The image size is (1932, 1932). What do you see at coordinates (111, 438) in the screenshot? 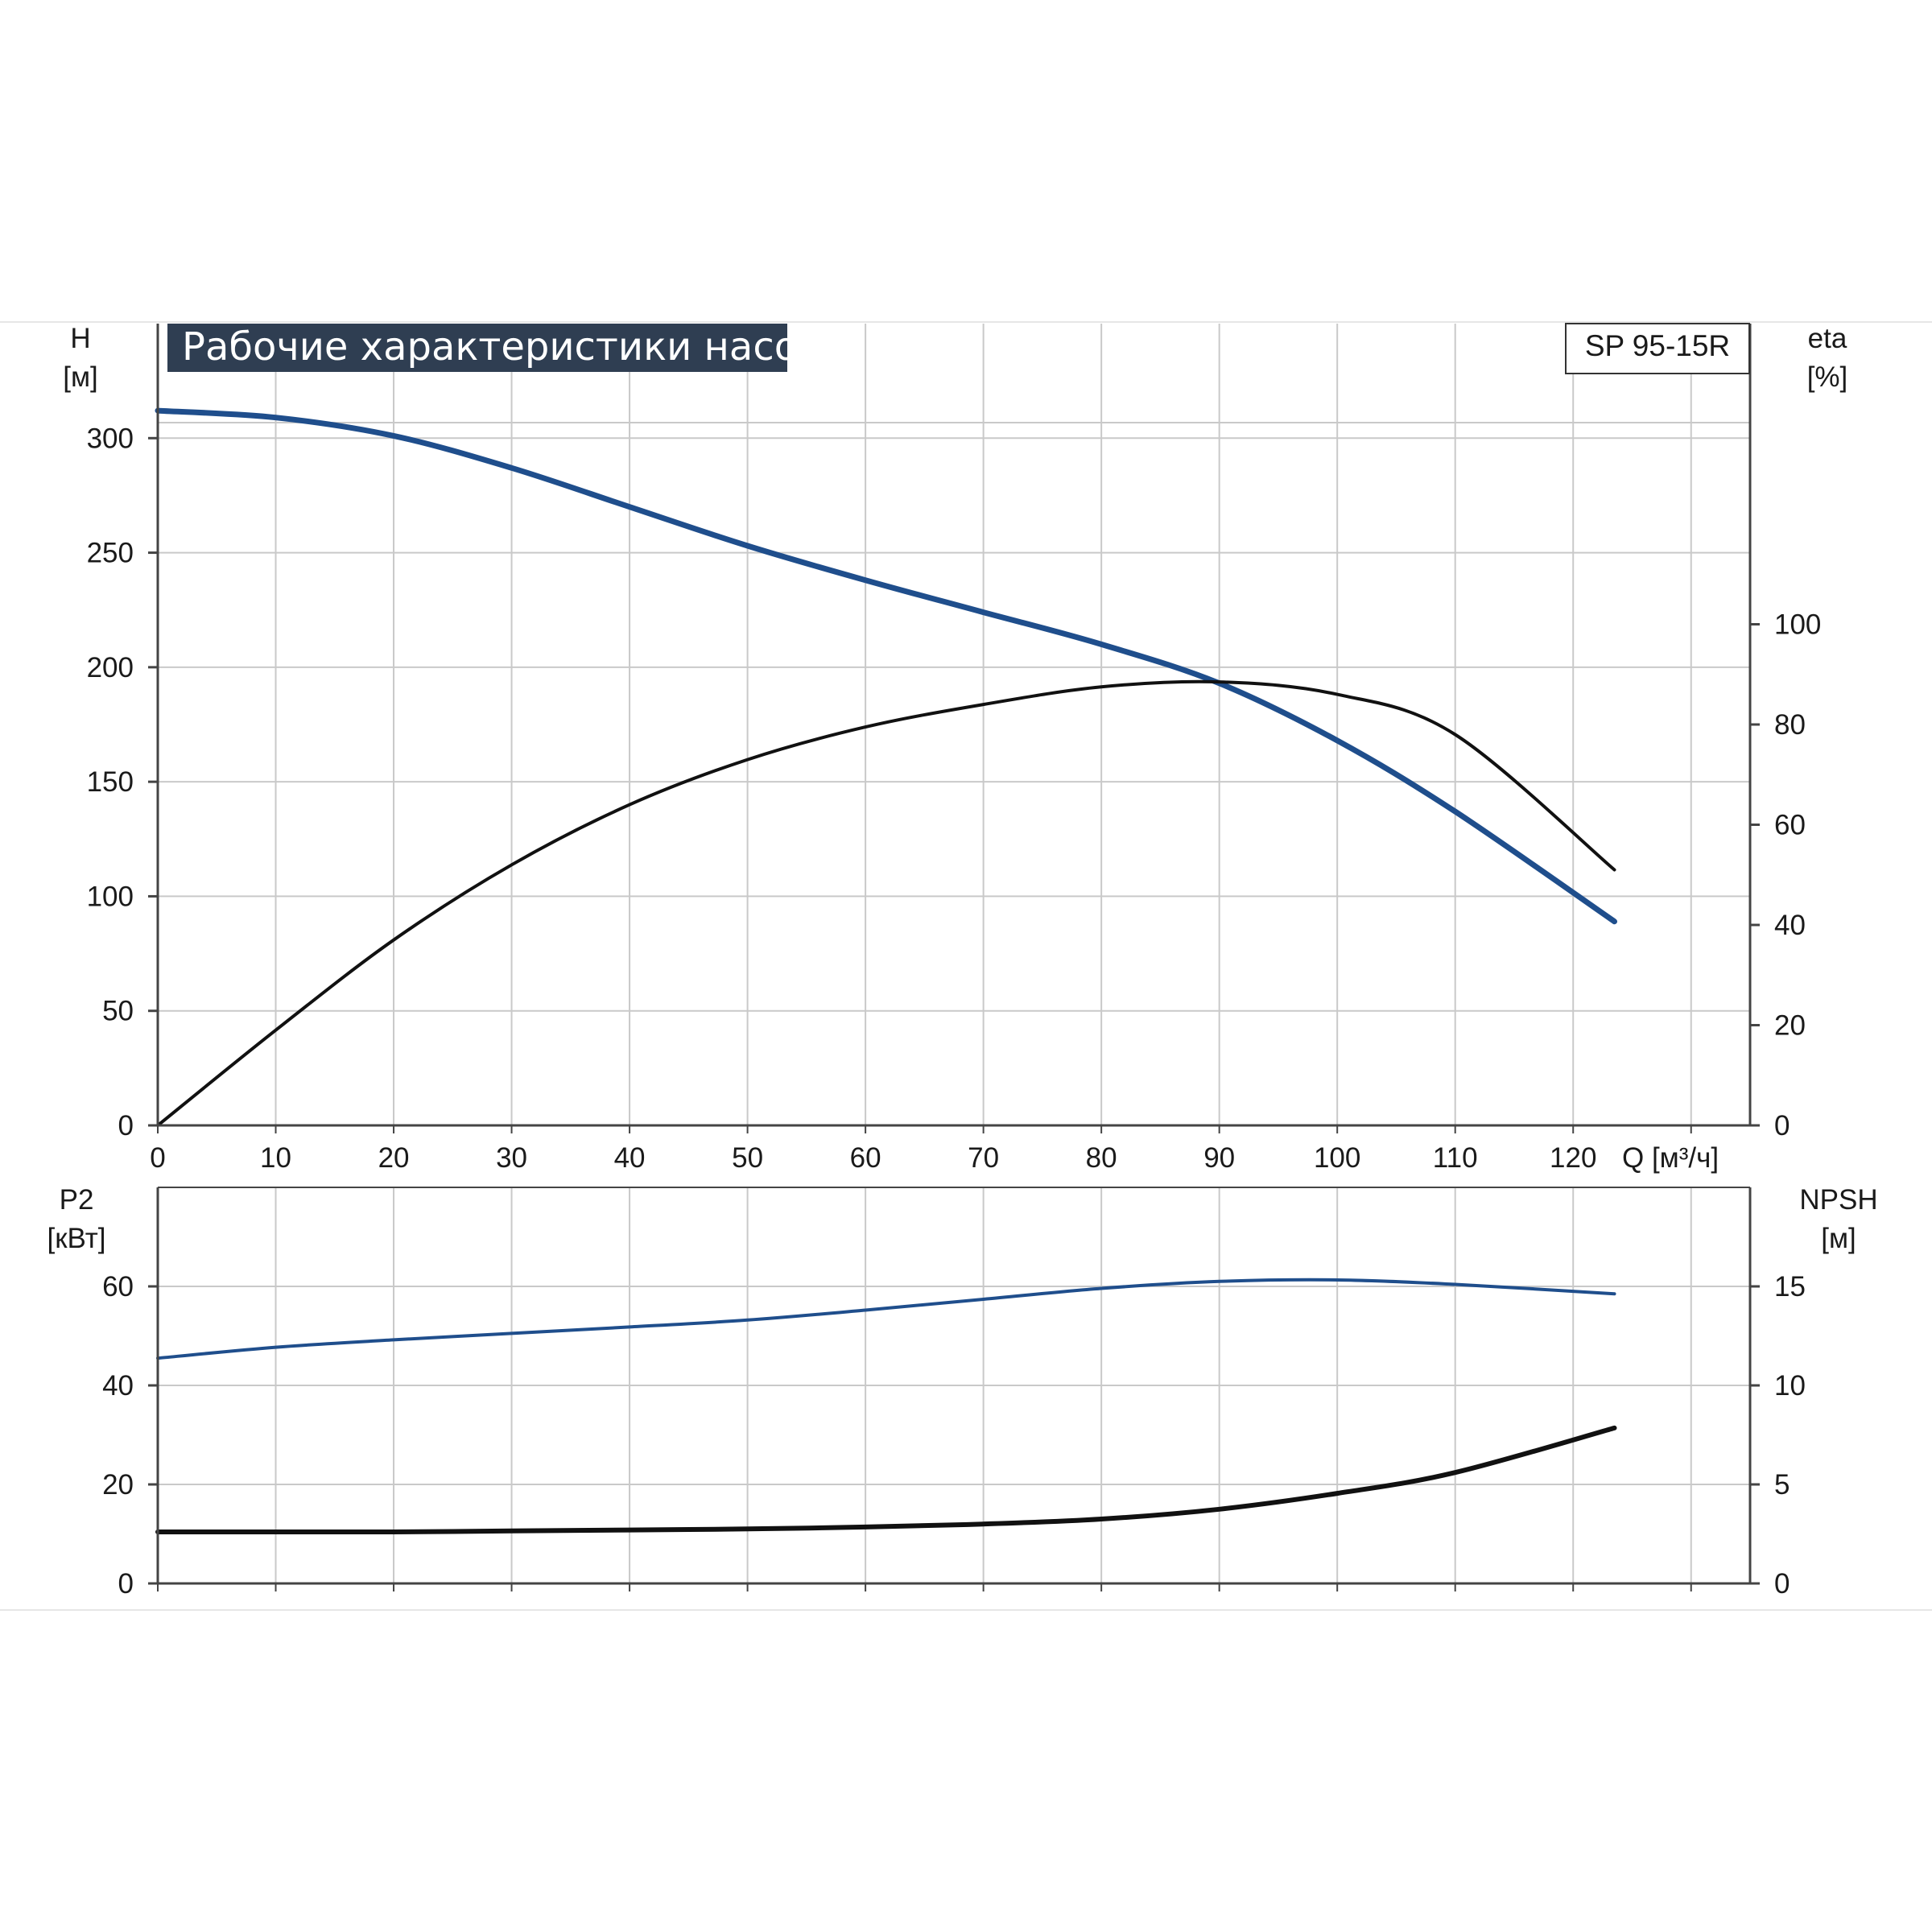
I see `y-tick-label: 300` at bounding box center [111, 438].